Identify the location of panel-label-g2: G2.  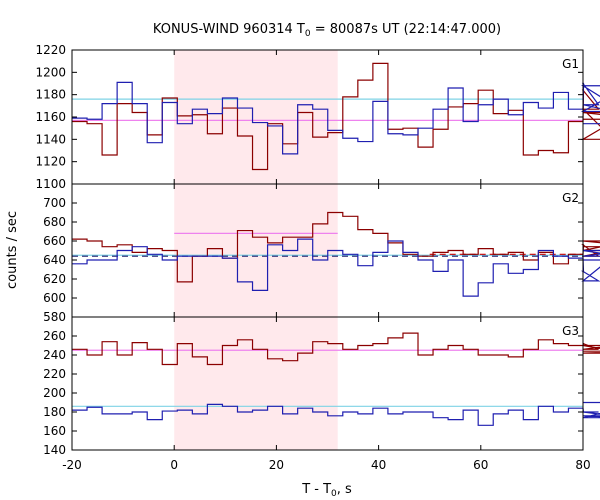
(570, 198).